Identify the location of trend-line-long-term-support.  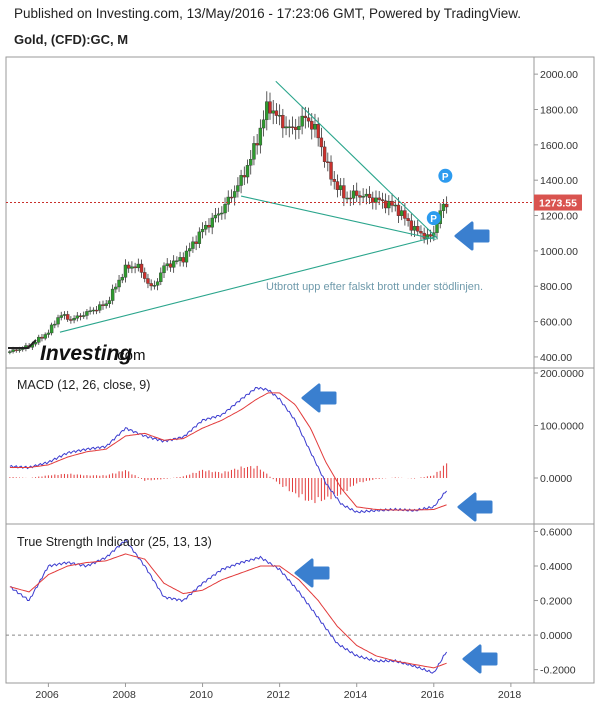
(247, 284).